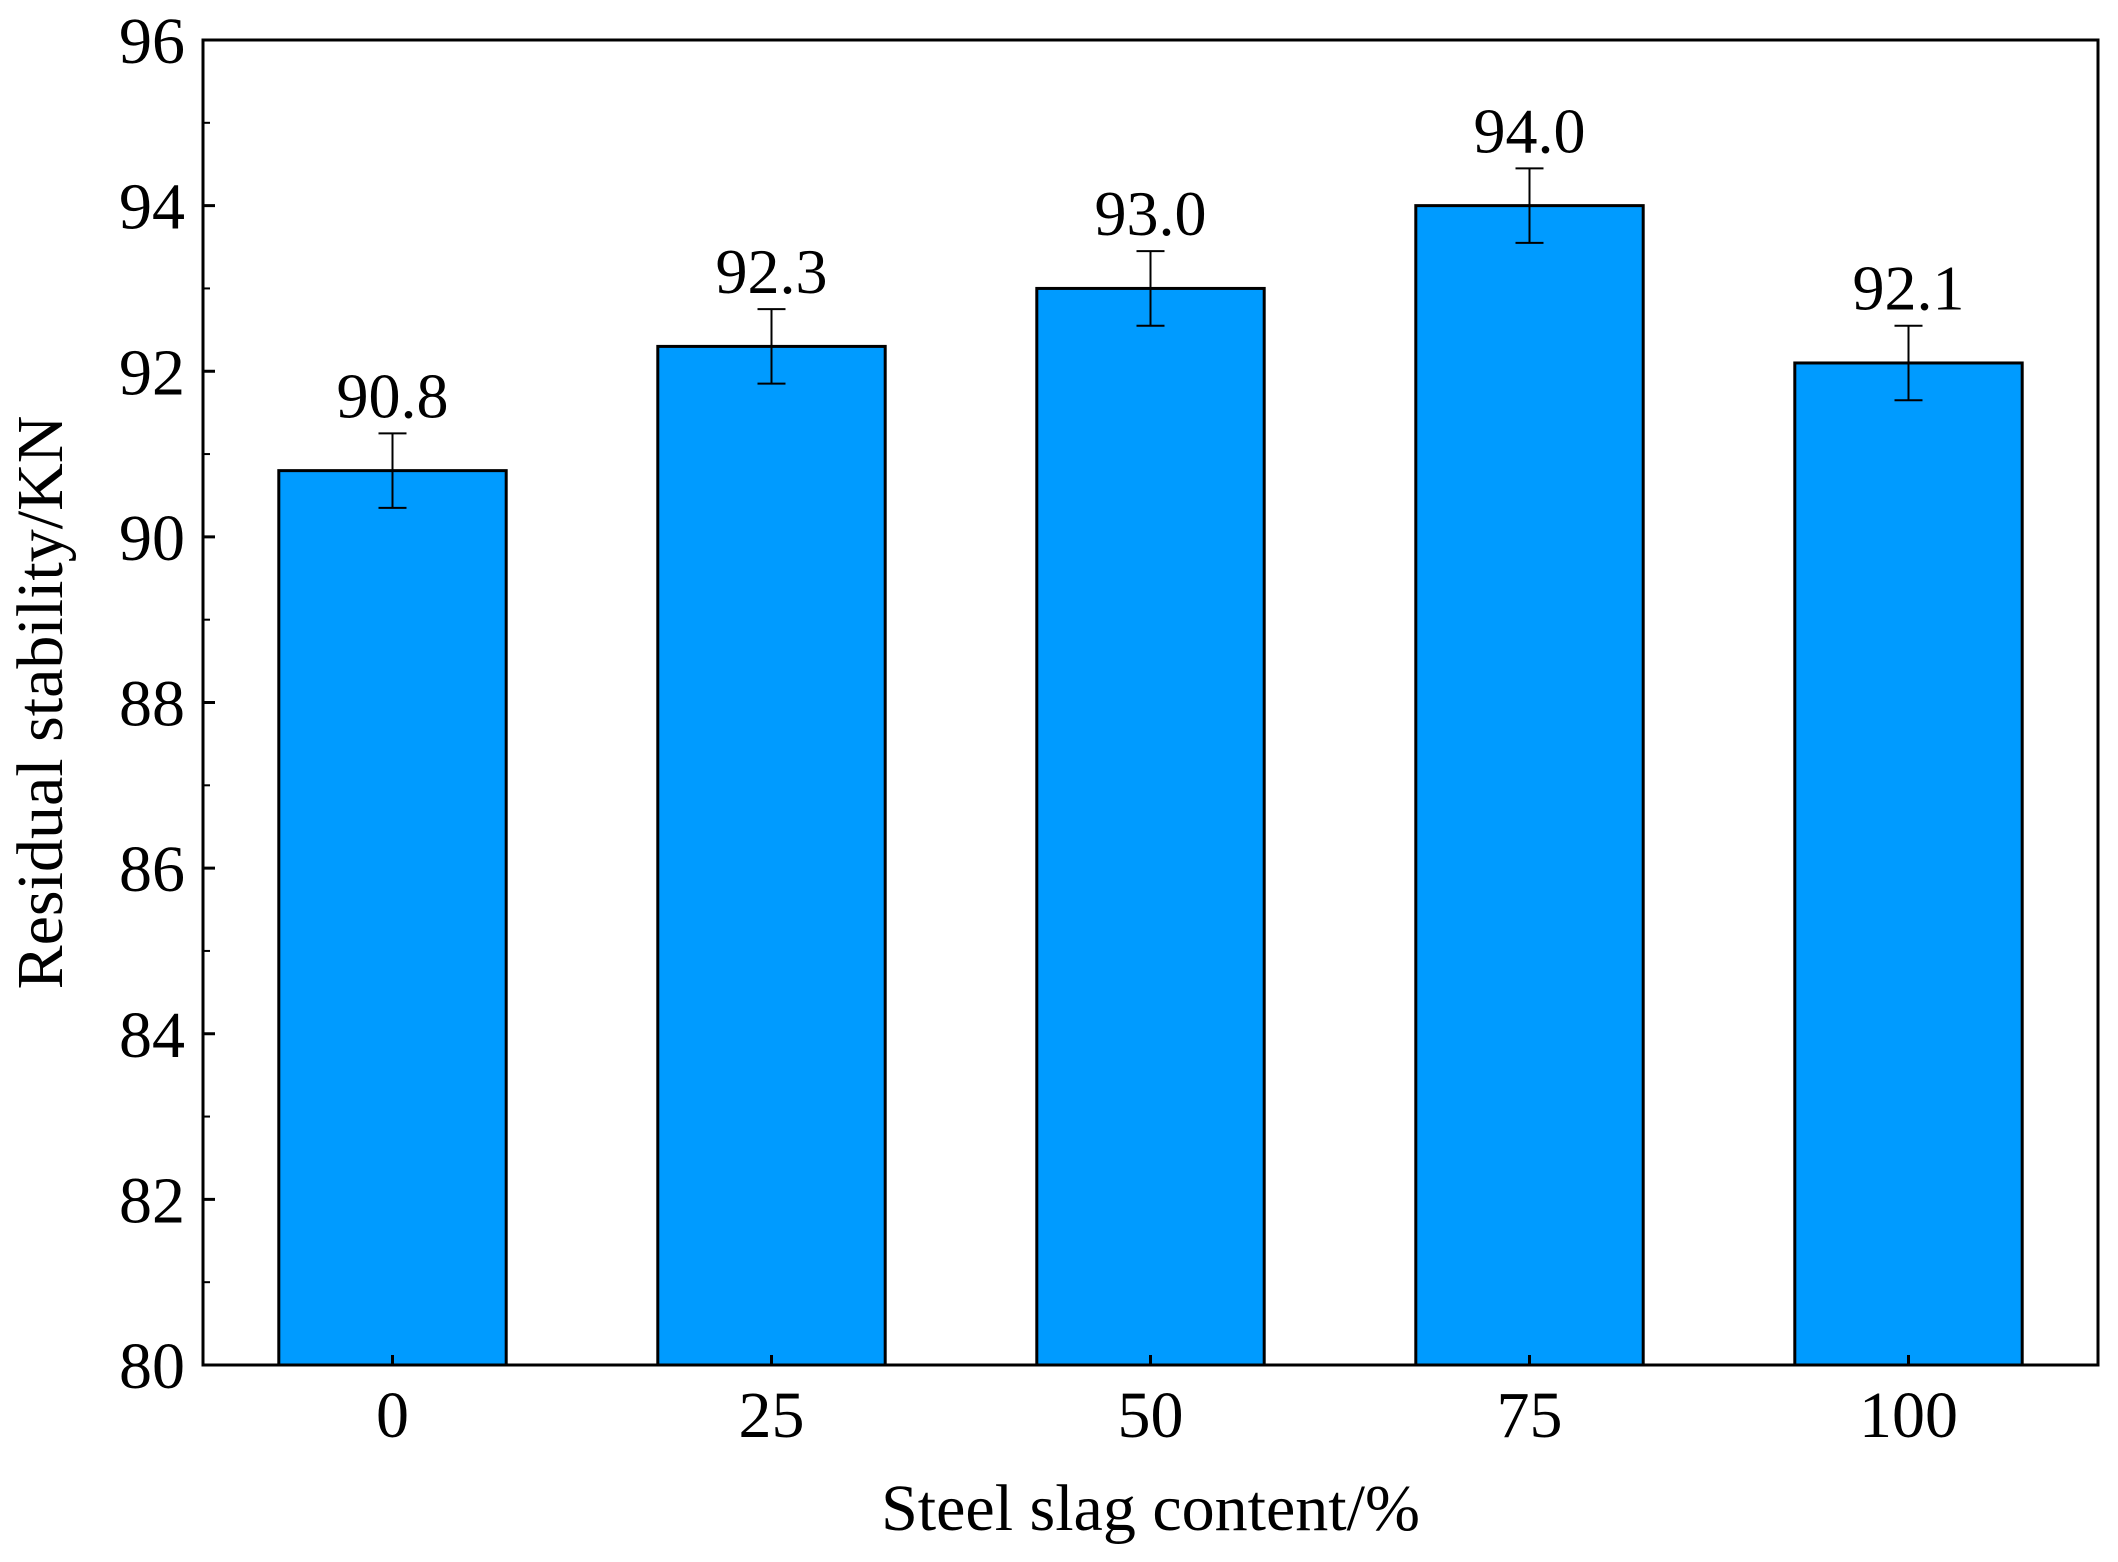 The height and width of the screenshot is (1562, 2118). What do you see at coordinates (1150, 1508) in the screenshot?
I see `x-axis-title: Steel slag content/%` at bounding box center [1150, 1508].